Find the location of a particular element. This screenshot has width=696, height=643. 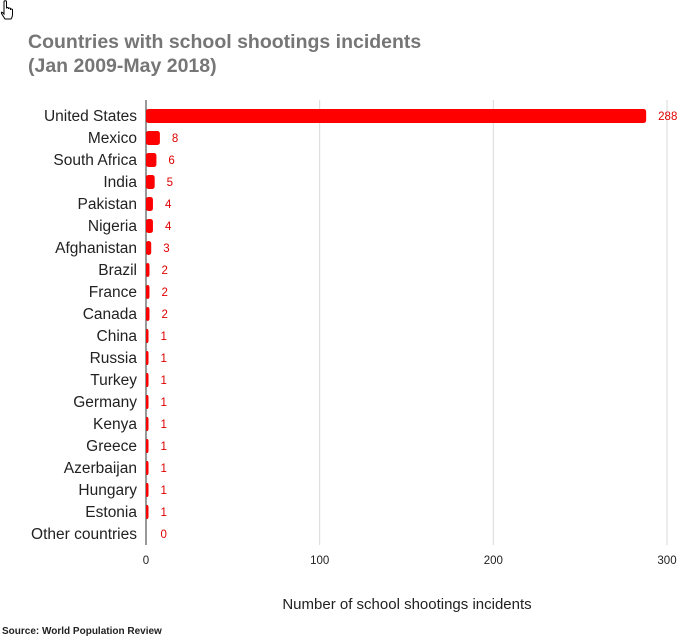

category-label: Russia is located at coordinates (114, 358).